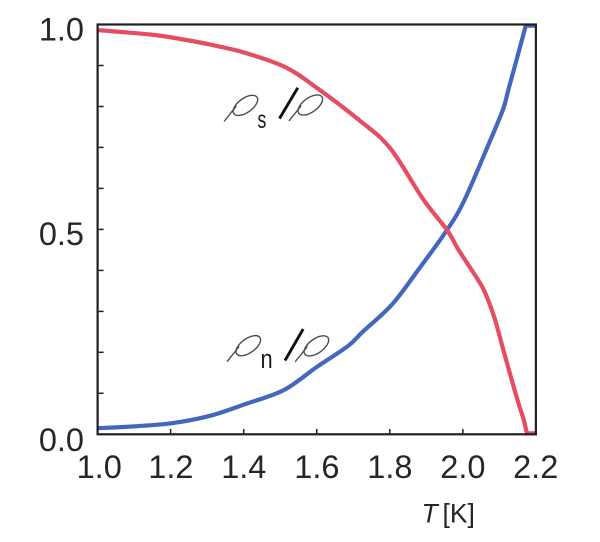 This screenshot has height=542, width=600. What do you see at coordinates (389, 467) in the screenshot?
I see `svg-text: 1.8` at bounding box center [389, 467].